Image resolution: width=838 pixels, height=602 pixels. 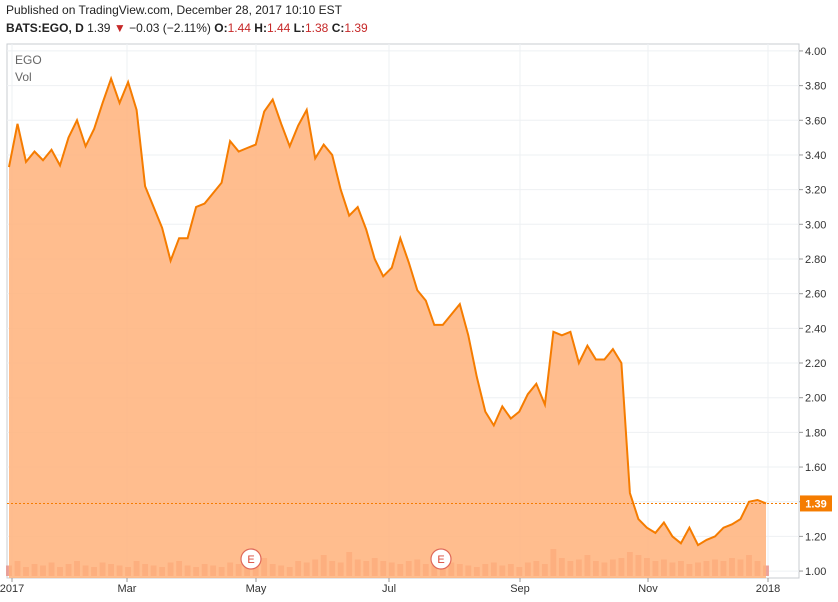 What do you see at coordinates (815, 156) in the screenshot?
I see `y-tick-label: 3.40` at bounding box center [815, 156].